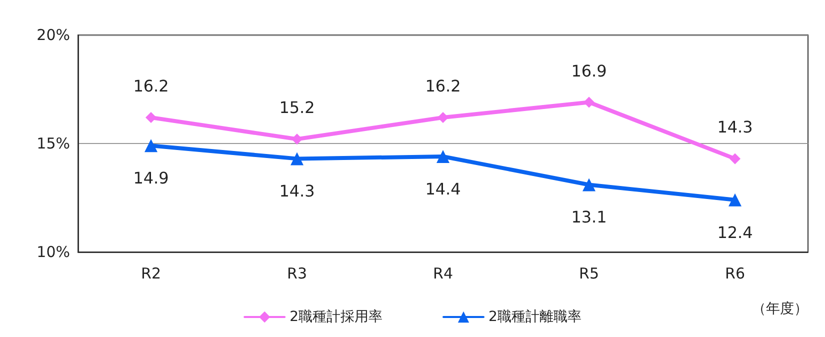 The height and width of the screenshot is (337, 825). What do you see at coordinates (297, 108) in the screenshot?
I see `data-label: 15.2` at bounding box center [297, 108].